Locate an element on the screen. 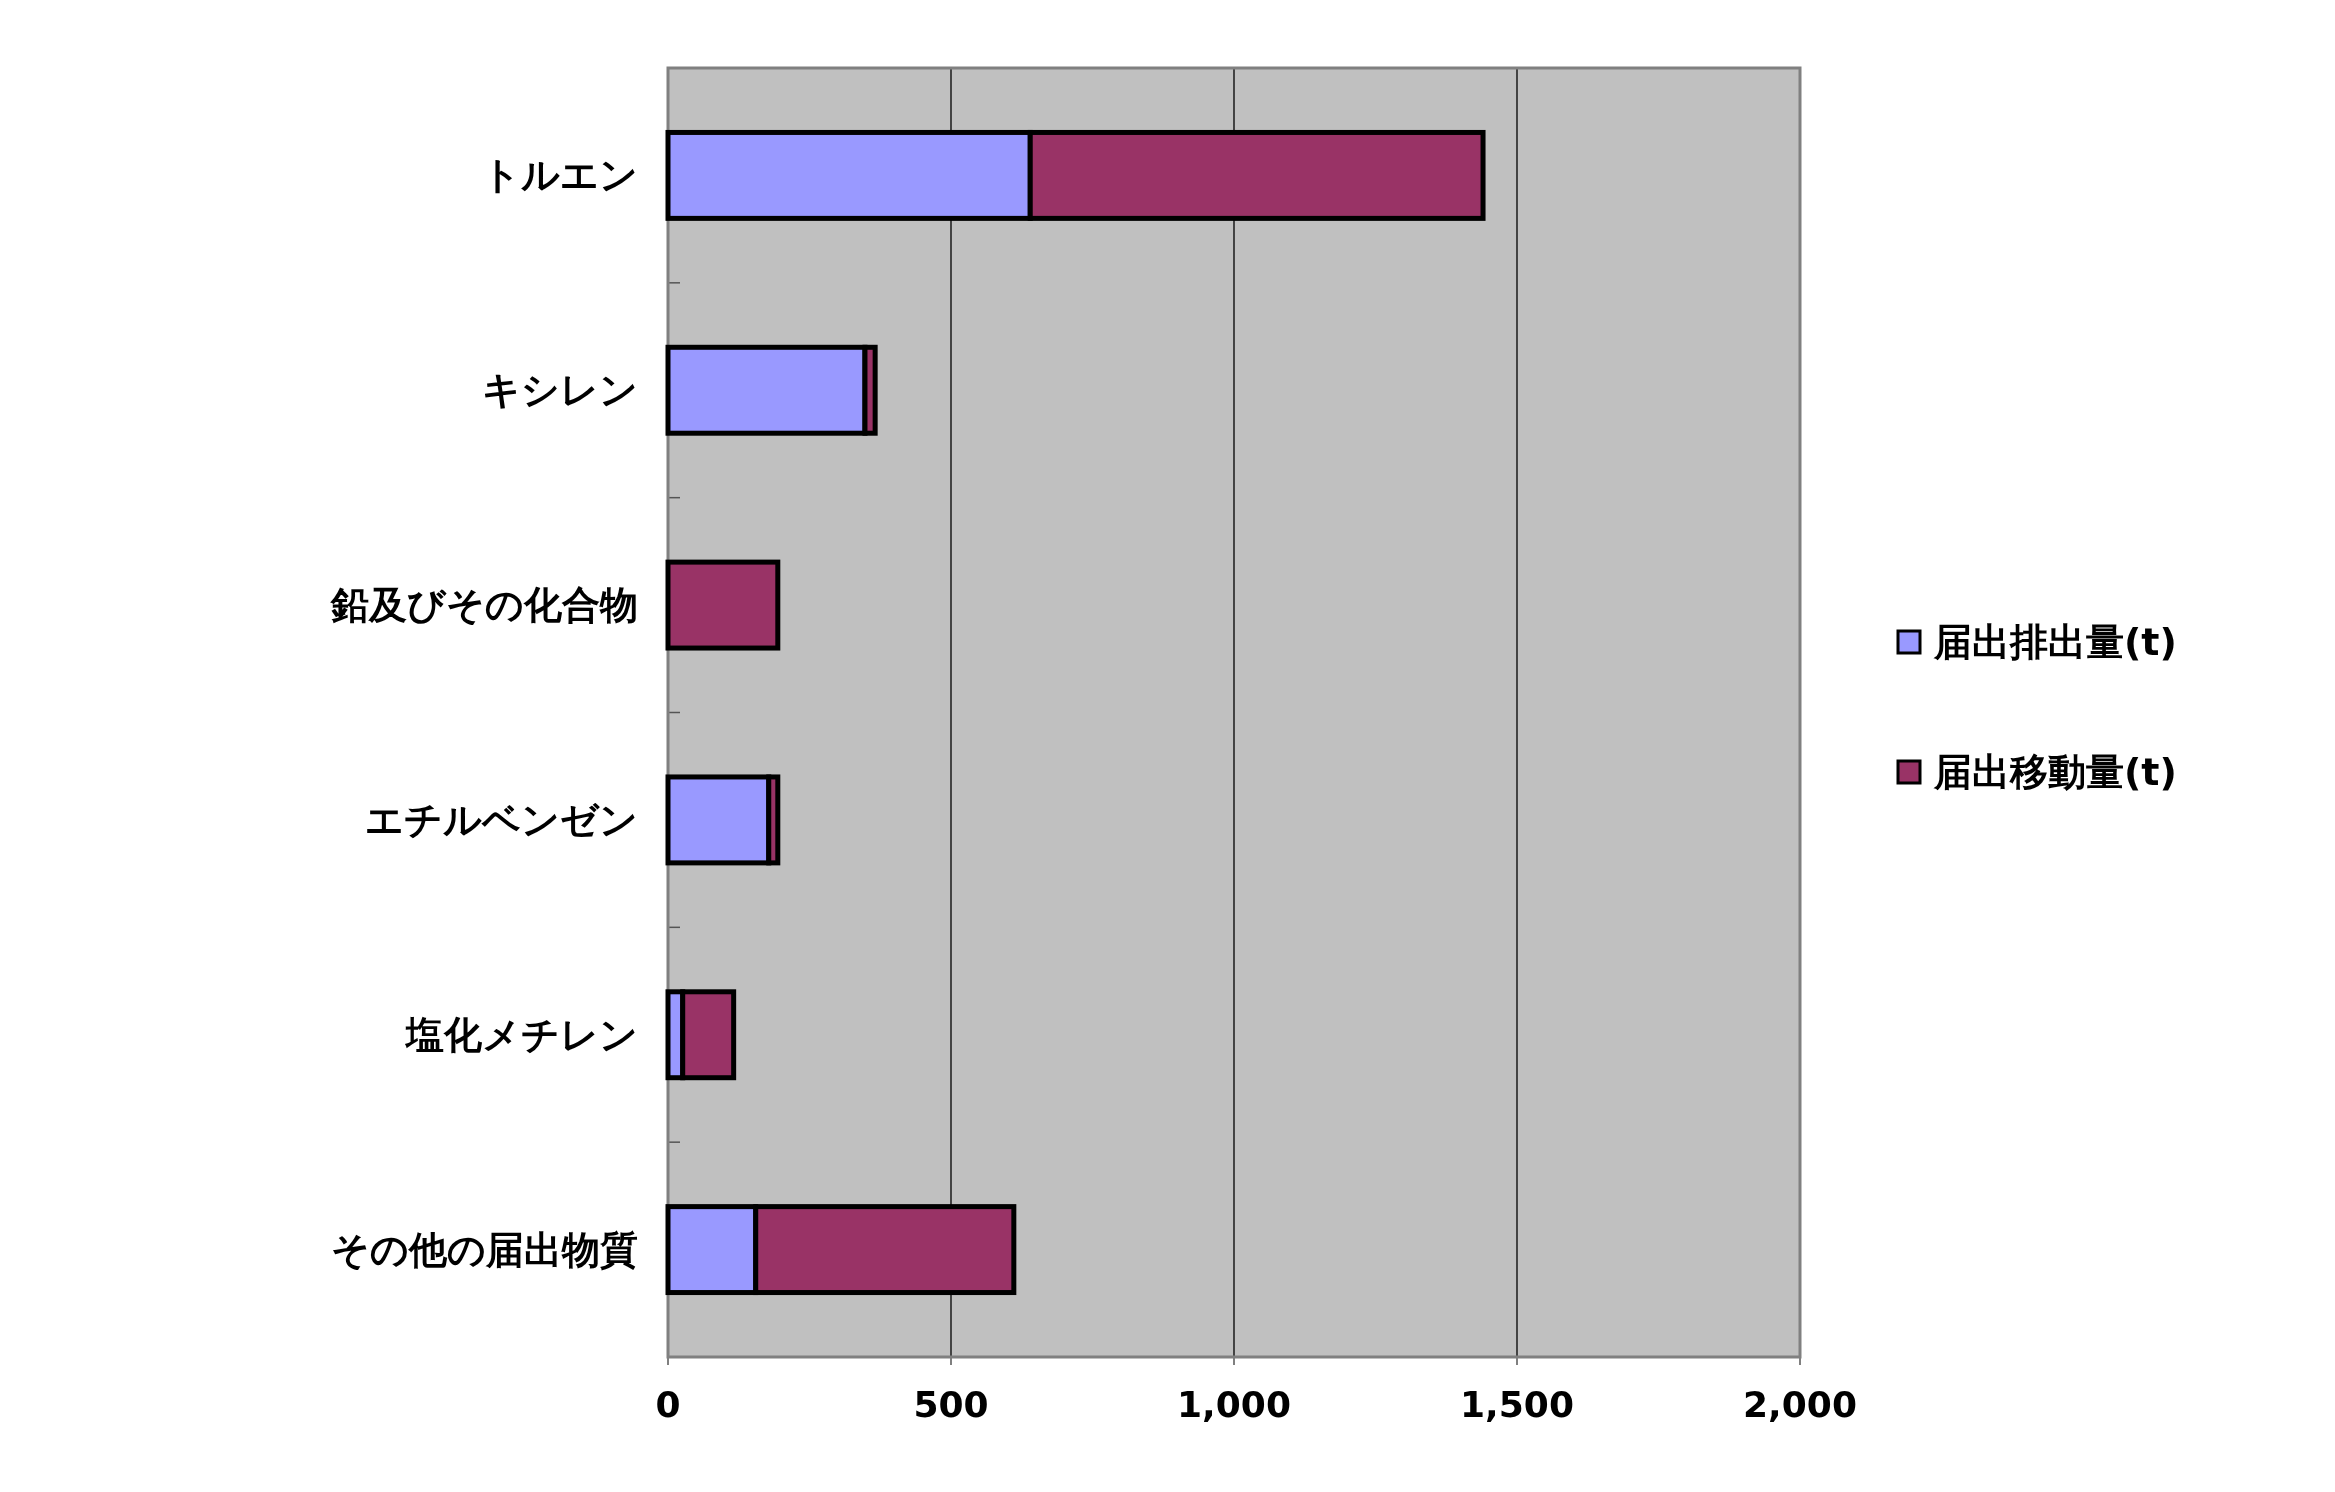 Image resolution: width=2335 pixels, height=1492 pixels. legend-label: 届出移動量(t) is located at coordinates (2055, 772).